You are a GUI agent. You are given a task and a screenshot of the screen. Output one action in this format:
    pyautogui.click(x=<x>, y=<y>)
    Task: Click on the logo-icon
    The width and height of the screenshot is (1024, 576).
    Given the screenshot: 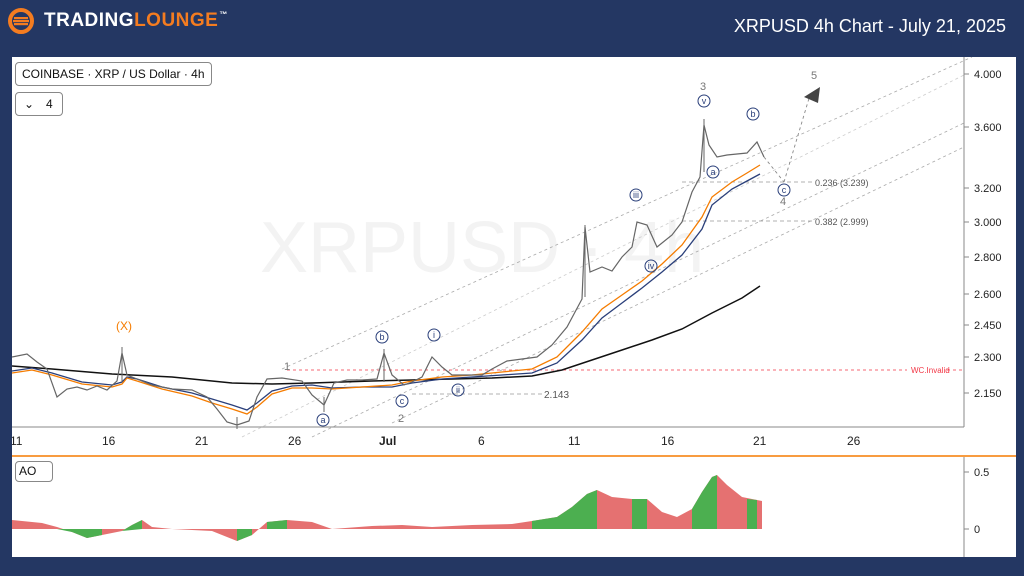 What is the action you would take?
    pyautogui.click(x=21, y=21)
    